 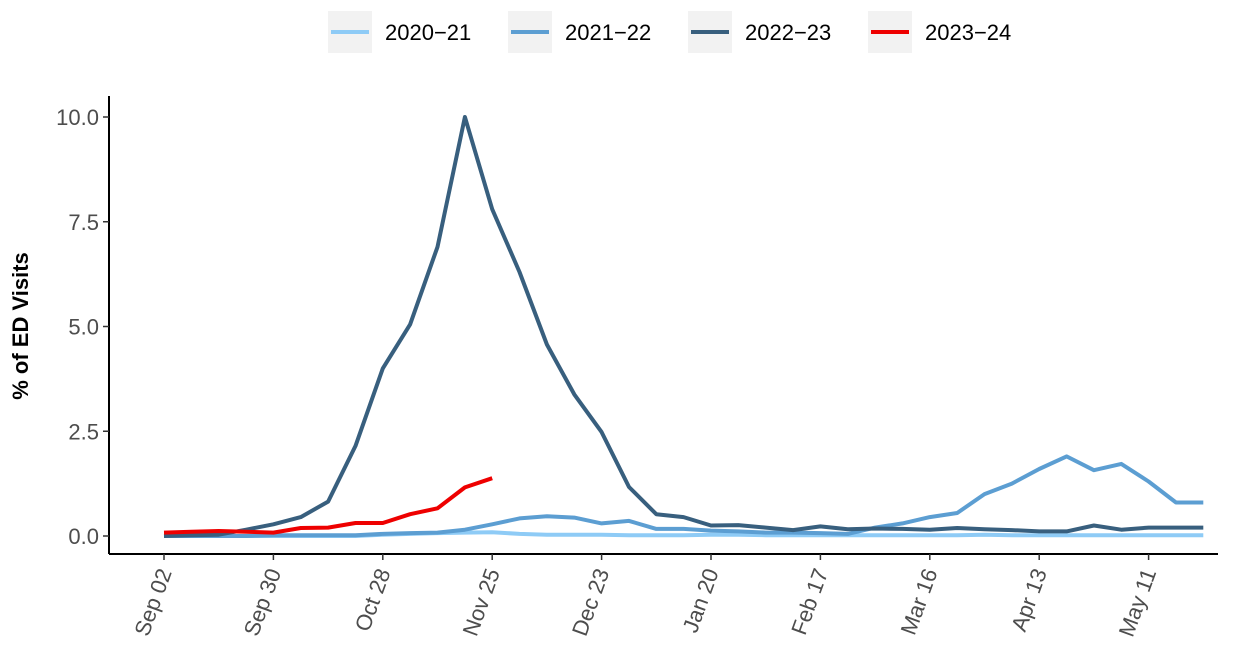 I want to click on x-tick-label: Sep 30, so click(x=262, y=602).